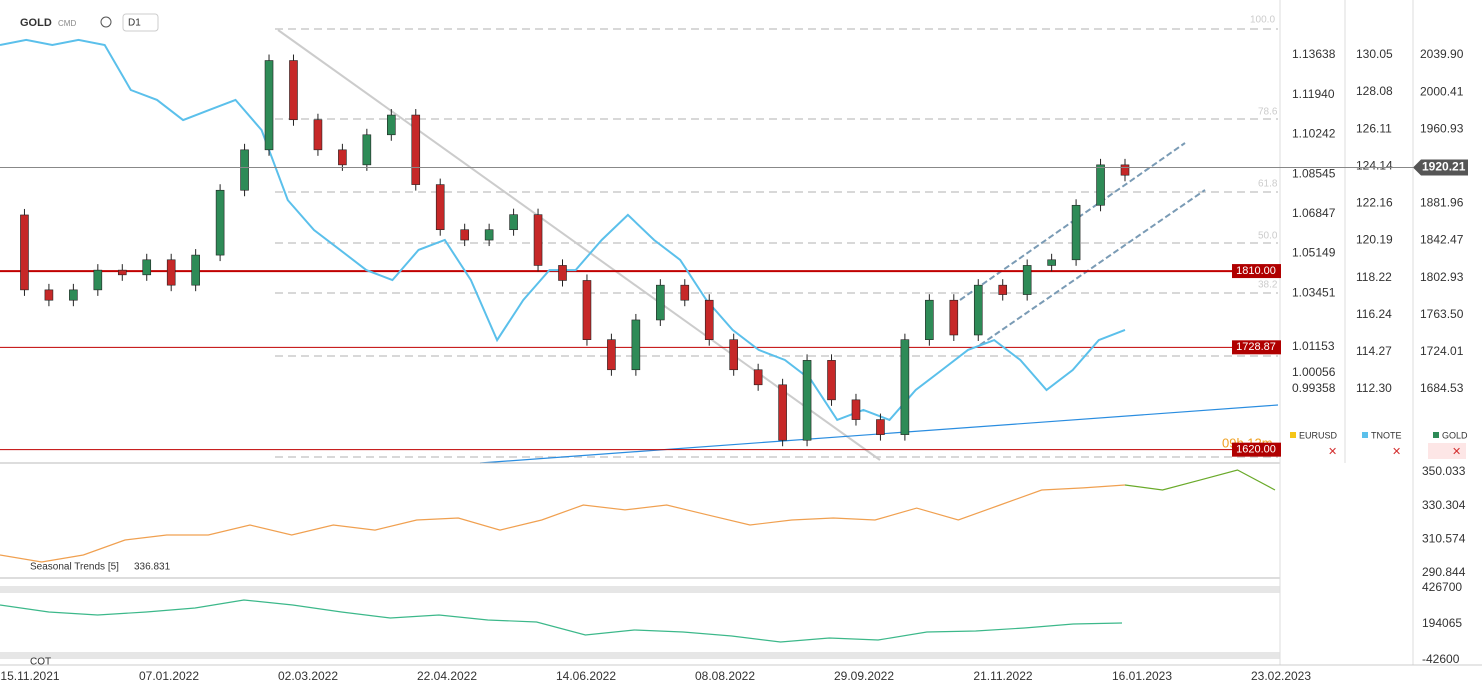 Image resolution: width=1482 pixels, height=699 pixels. What do you see at coordinates (1444, 471) in the screenshot?
I see `y-tick-label: 350.033` at bounding box center [1444, 471].